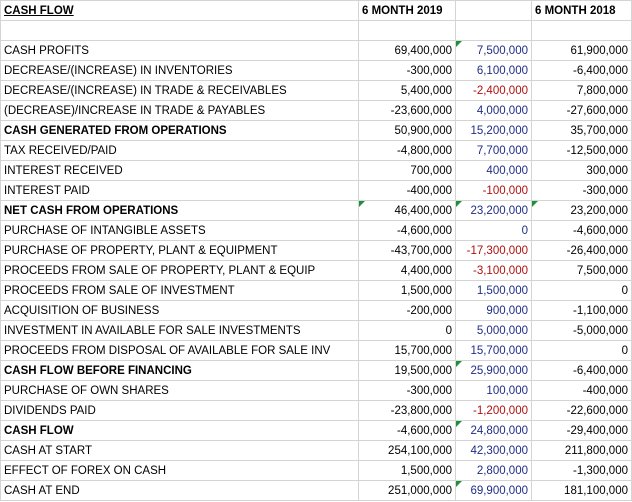  I want to click on value-2019-cell: 0, so click(407, 330).